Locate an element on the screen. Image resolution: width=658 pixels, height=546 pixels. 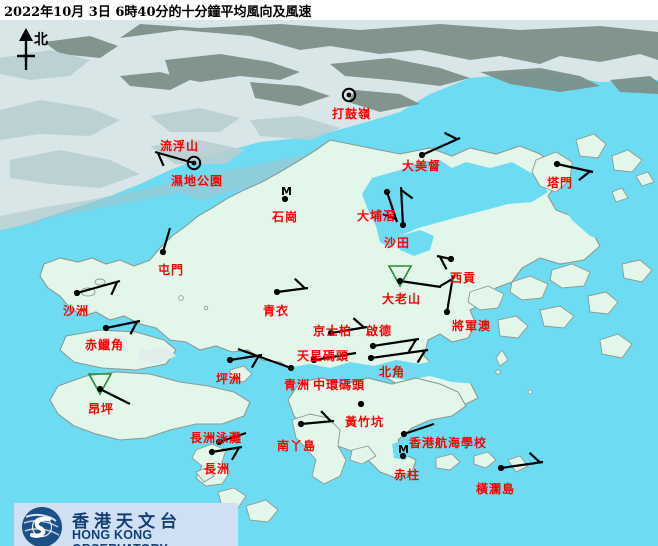
station-label: 赤鱲角 is located at coordinates (105, 345).